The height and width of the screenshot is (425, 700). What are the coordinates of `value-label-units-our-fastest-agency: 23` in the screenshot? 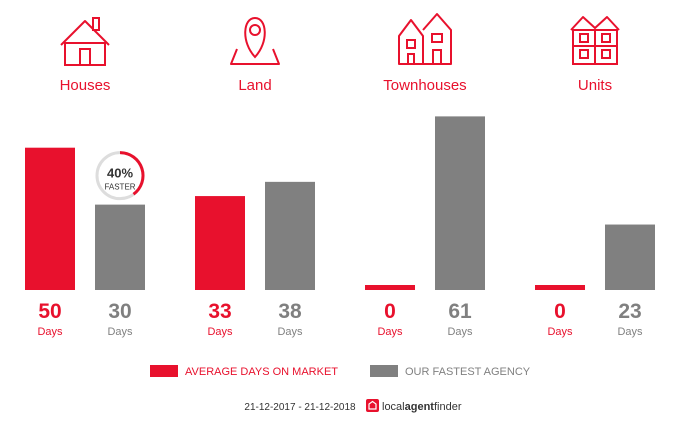 It's located at (629, 311).